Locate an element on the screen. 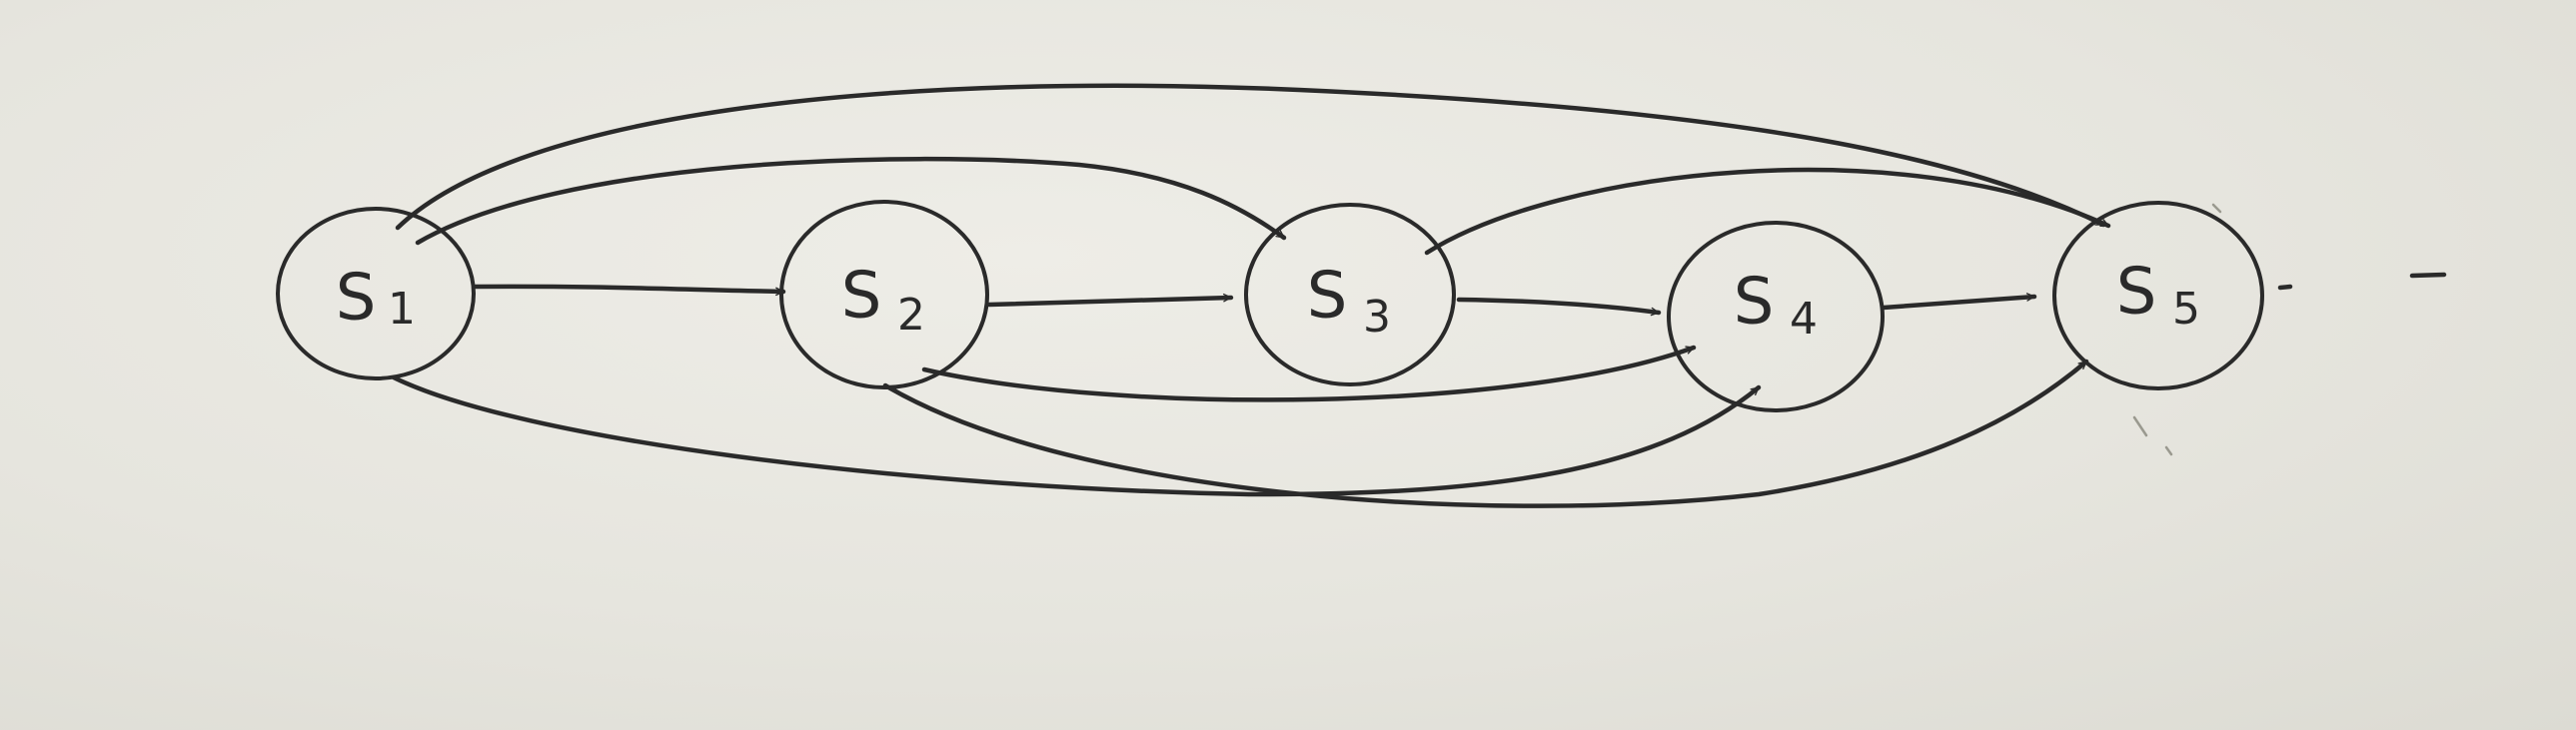 Image resolution: width=2576 pixels, height=730 pixels. node-s3-letter: S is located at coordinates (1327, 297).